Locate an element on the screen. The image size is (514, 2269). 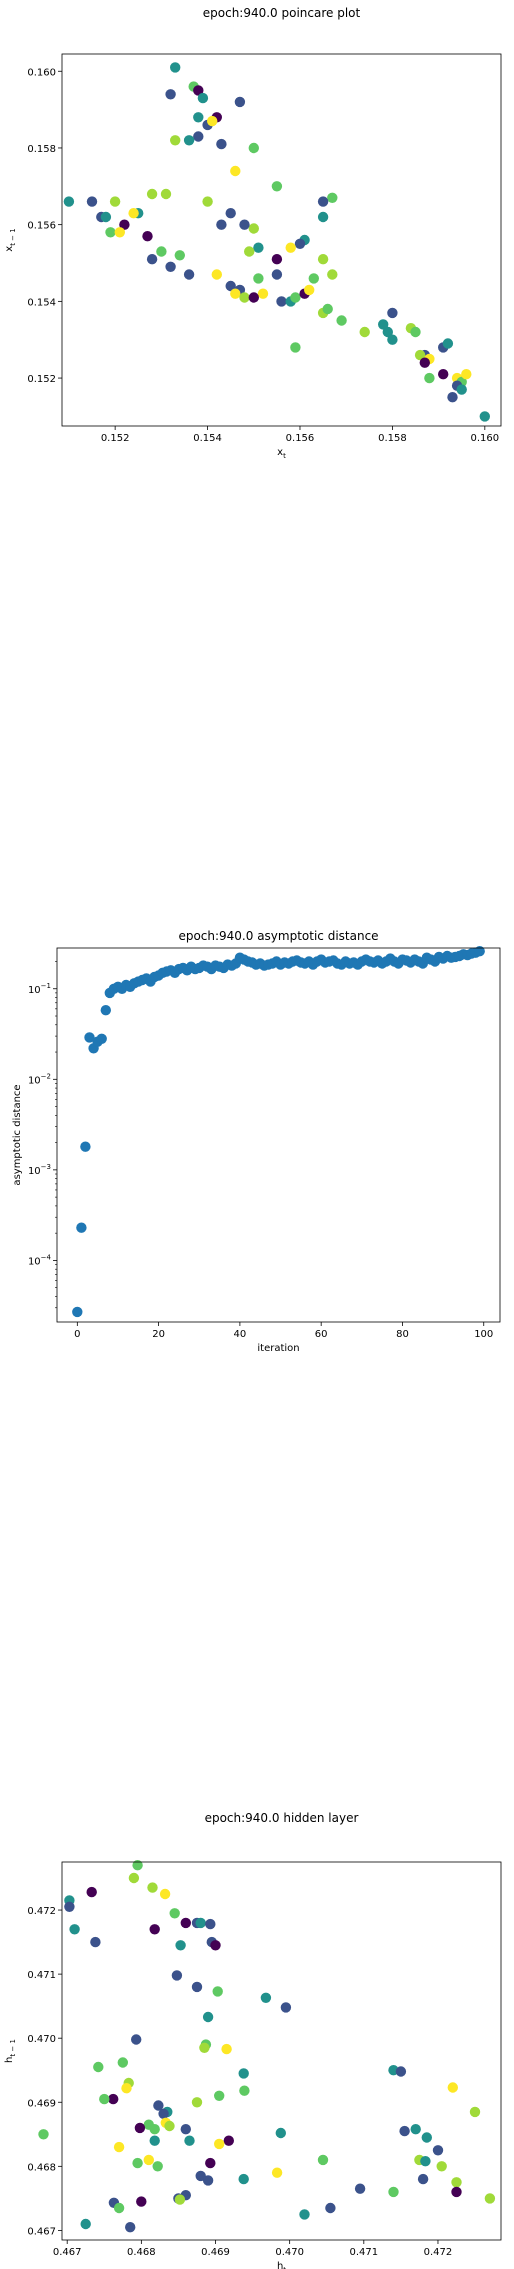
x-tick-label-0-2: 0.156 is located at coordinates (300, 438).